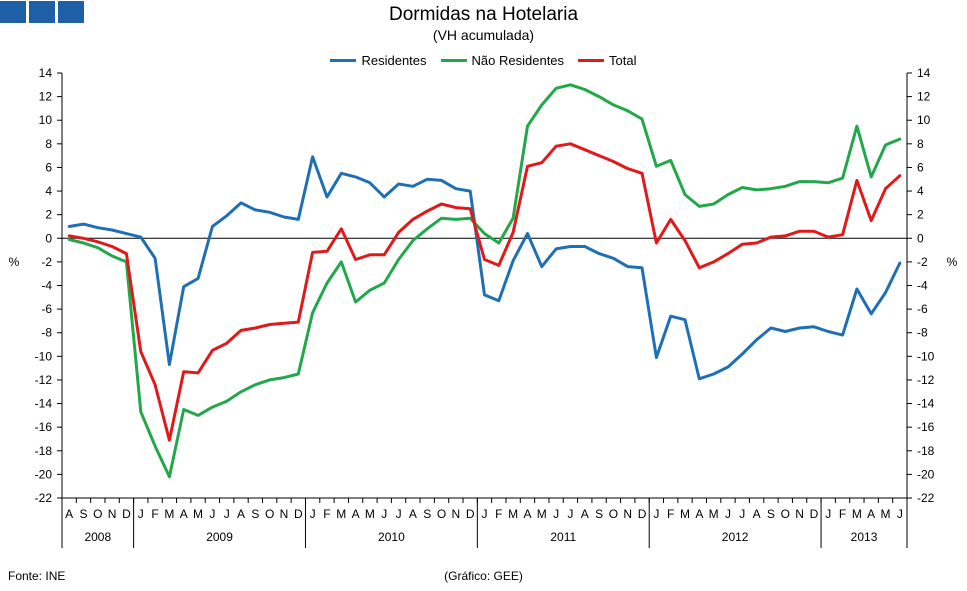 Image resolution: width=967 pixels, height=591 pixels. I want to click on y-tick-label-right: 14, so click(924, 73).